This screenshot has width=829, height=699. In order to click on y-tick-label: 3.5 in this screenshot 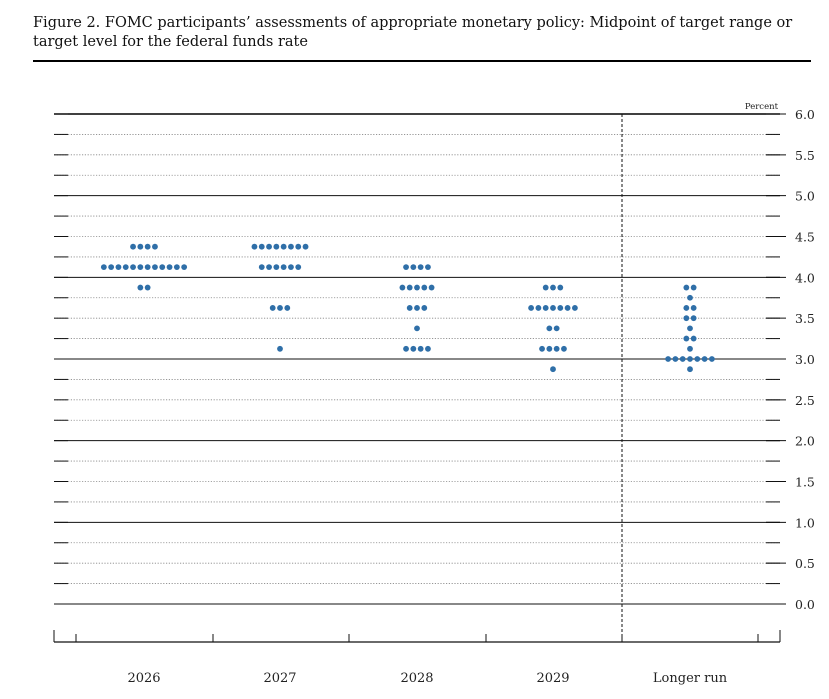, I will do `click(805, 318)`.